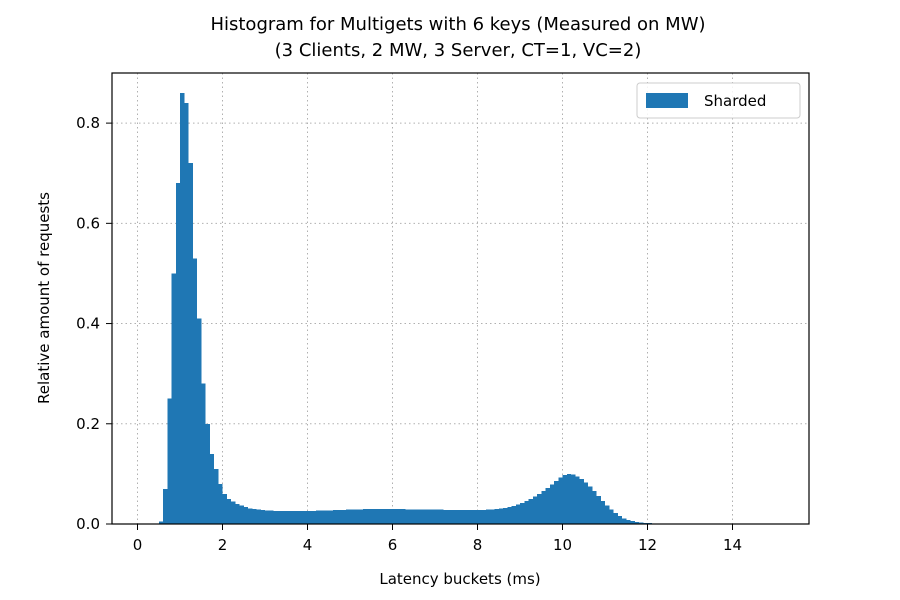 This screenshot has height=600, width=900. I want to click on y-axis-label: Relative amount of requests, so click(44, 298).